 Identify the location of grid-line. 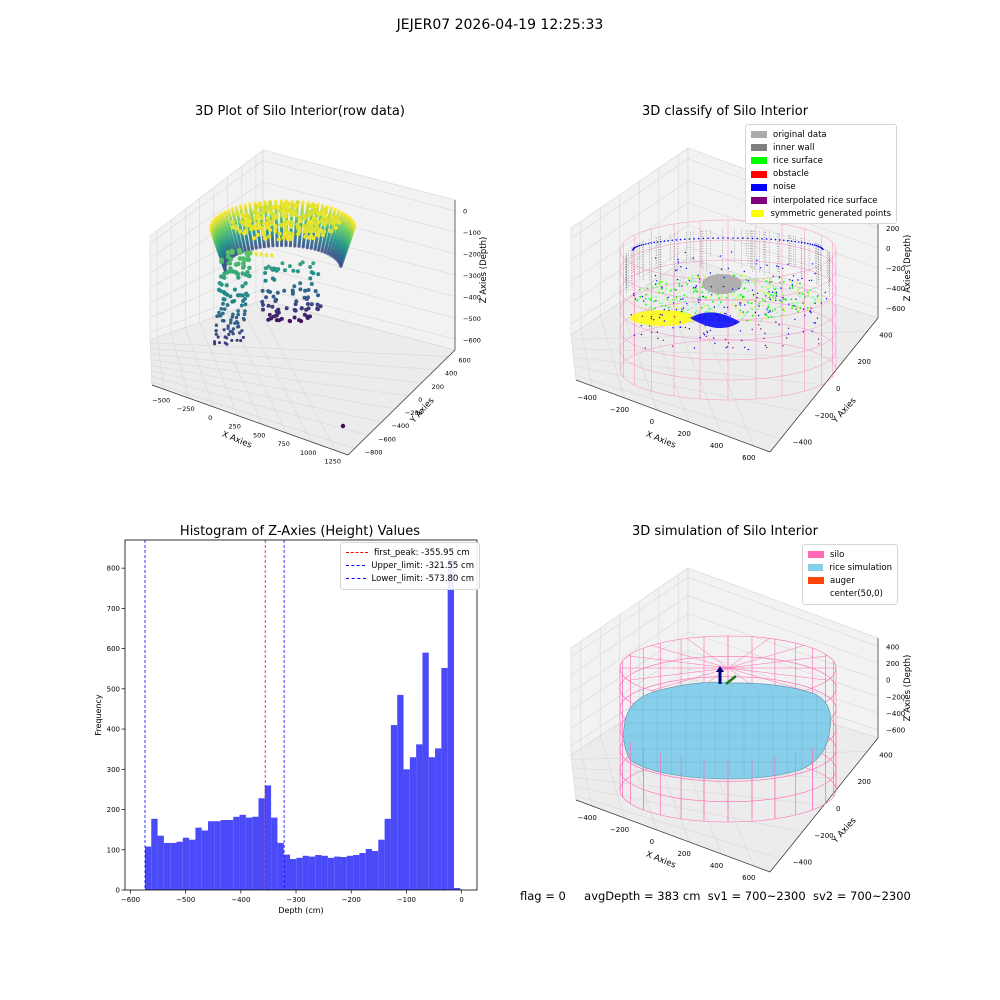
(292, 359).